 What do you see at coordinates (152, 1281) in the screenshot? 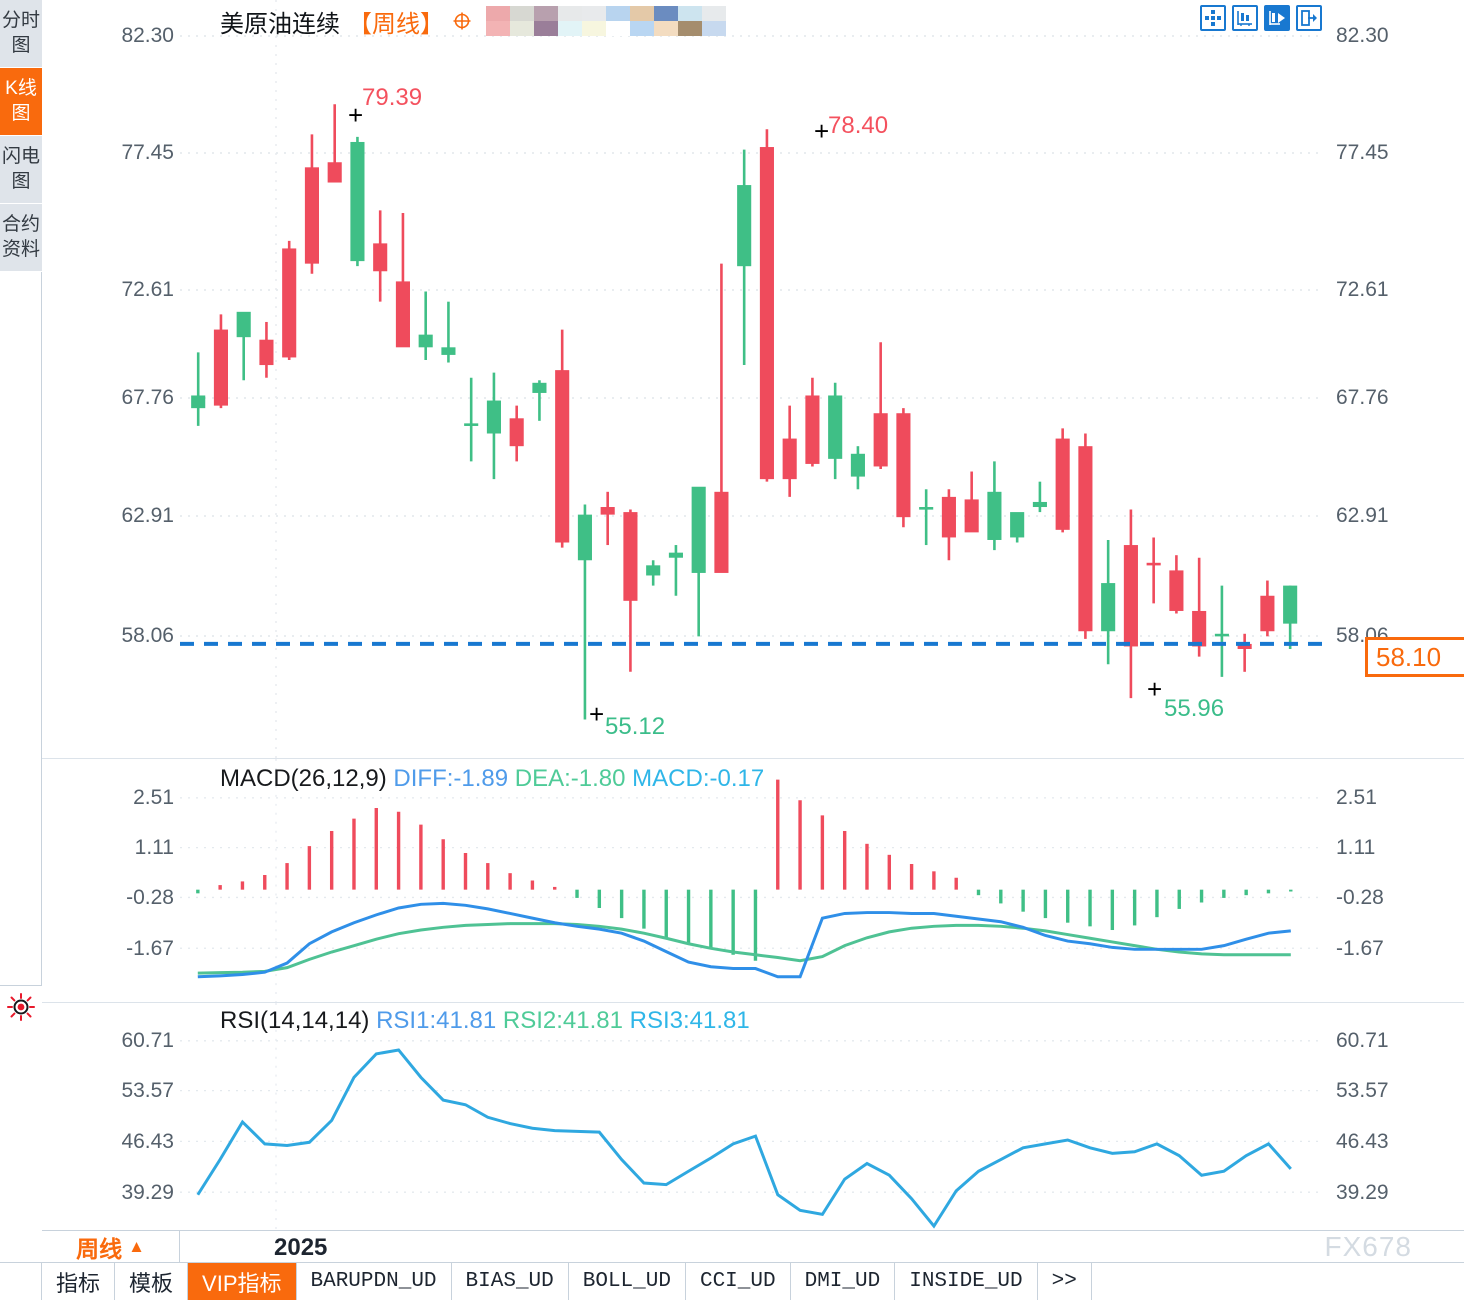
I see `tab-templates: 模板` at bounding box center [152, 1281].